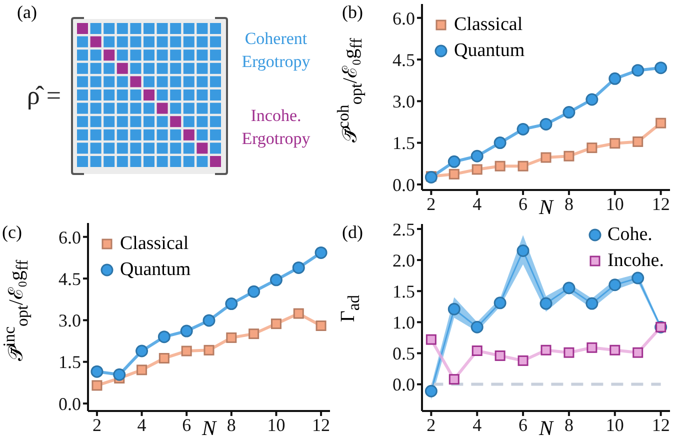 Image resolution: width=696 pixels, height=441 pixels. I want to click on y-tick-label: 2.0, so click(403, 260).